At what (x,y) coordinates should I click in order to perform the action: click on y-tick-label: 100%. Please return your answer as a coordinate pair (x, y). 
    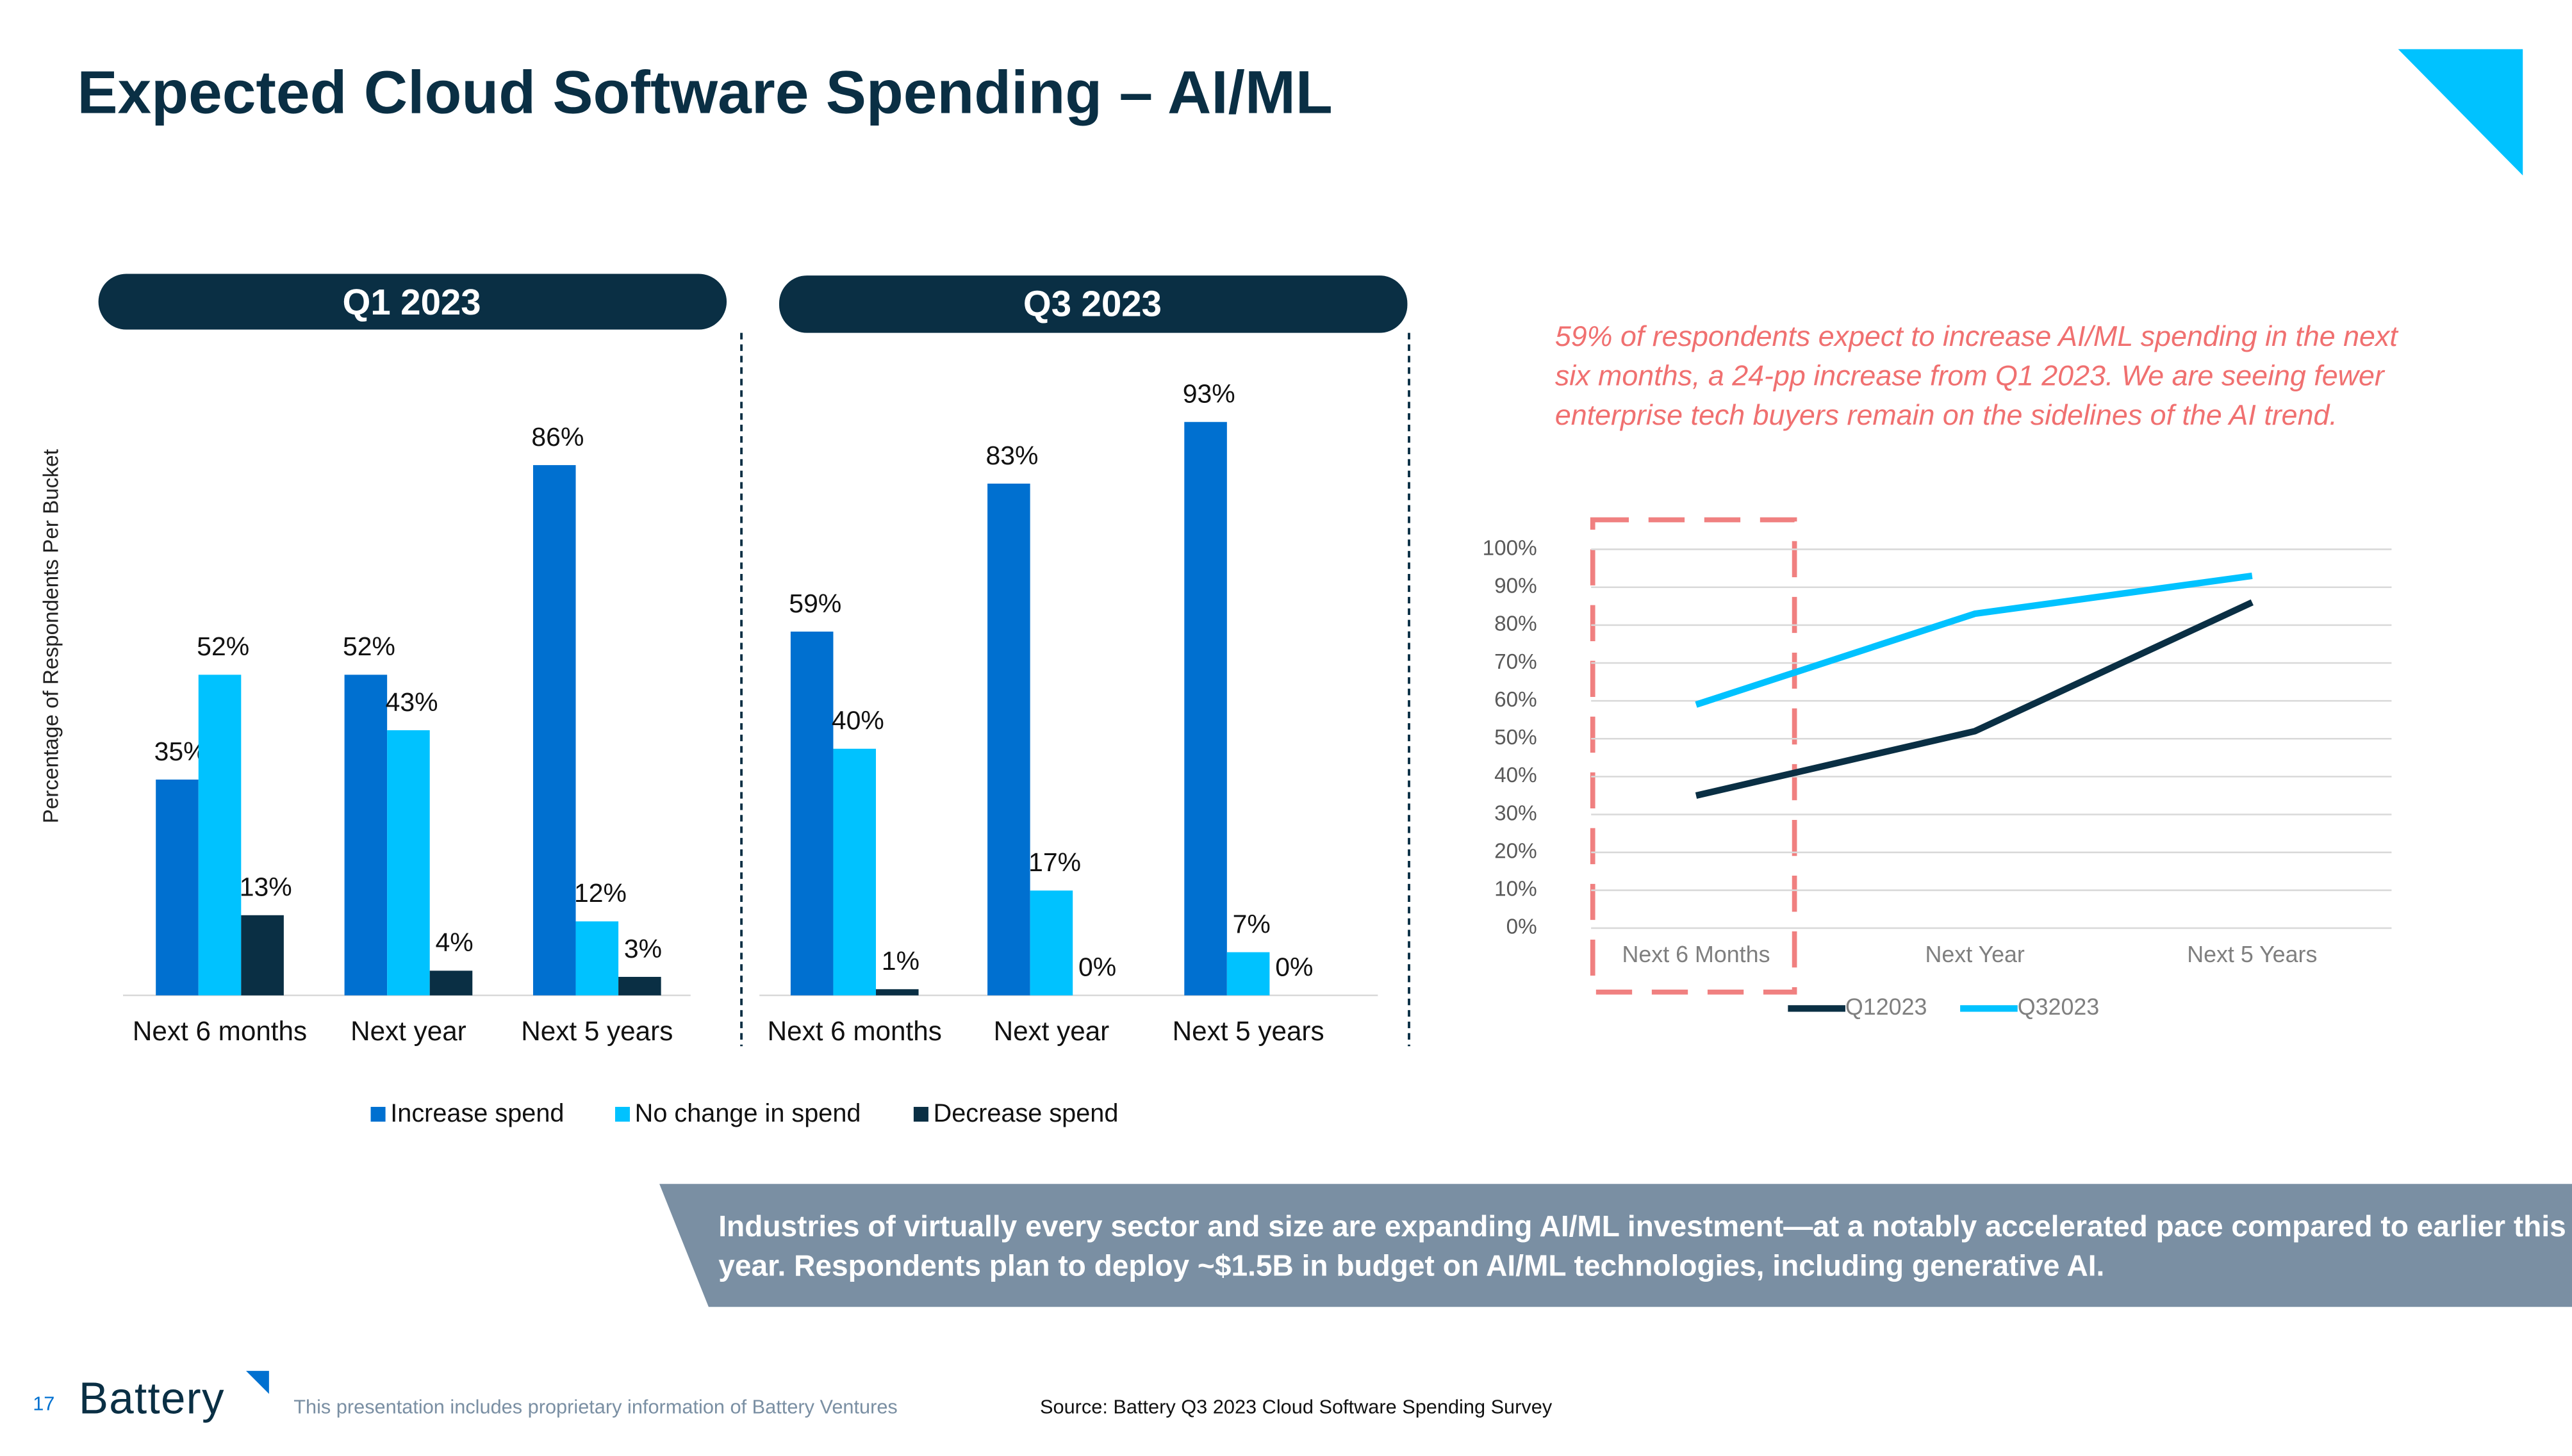
    Looking at the image, I should click on (1510, 548).